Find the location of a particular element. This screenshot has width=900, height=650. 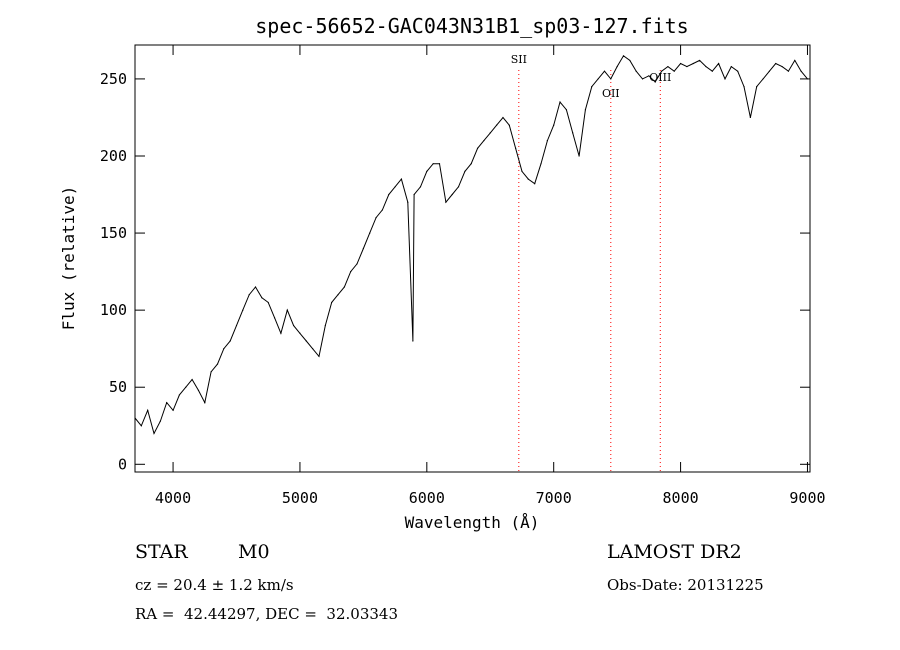

line-marker-label: OIII is located at coordinates (660, 77).